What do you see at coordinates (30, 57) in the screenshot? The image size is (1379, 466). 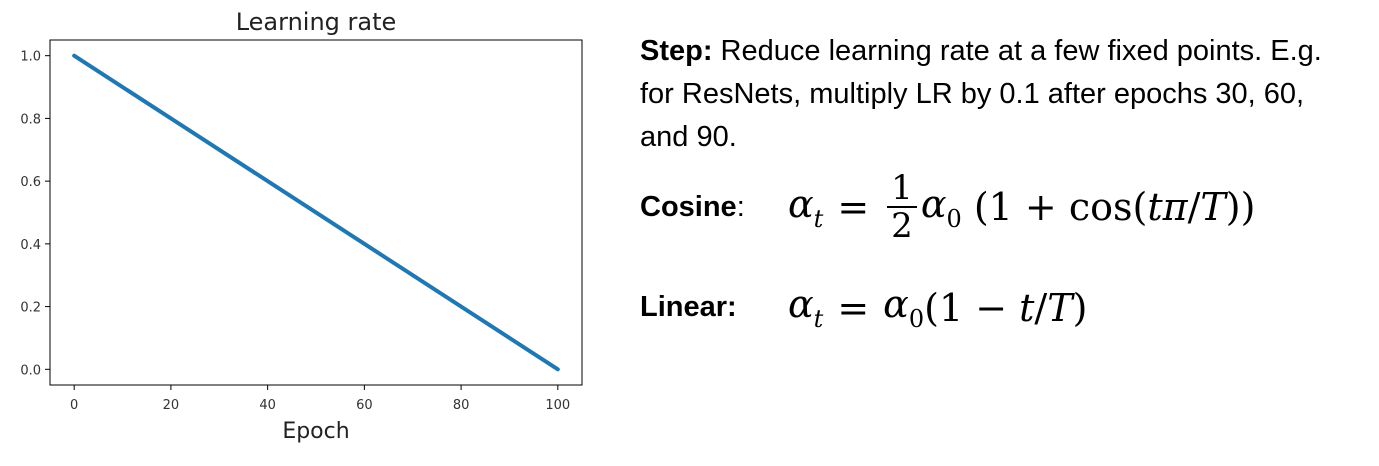 I see `y-tick-label: 1.0` at bounding box center [30, 57].